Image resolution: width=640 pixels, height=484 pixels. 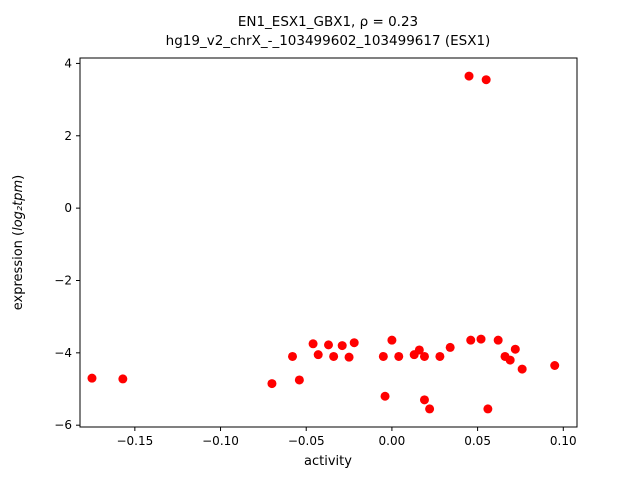 I want to click on x-tick-label: −0.05, so click(x=306, y=441).